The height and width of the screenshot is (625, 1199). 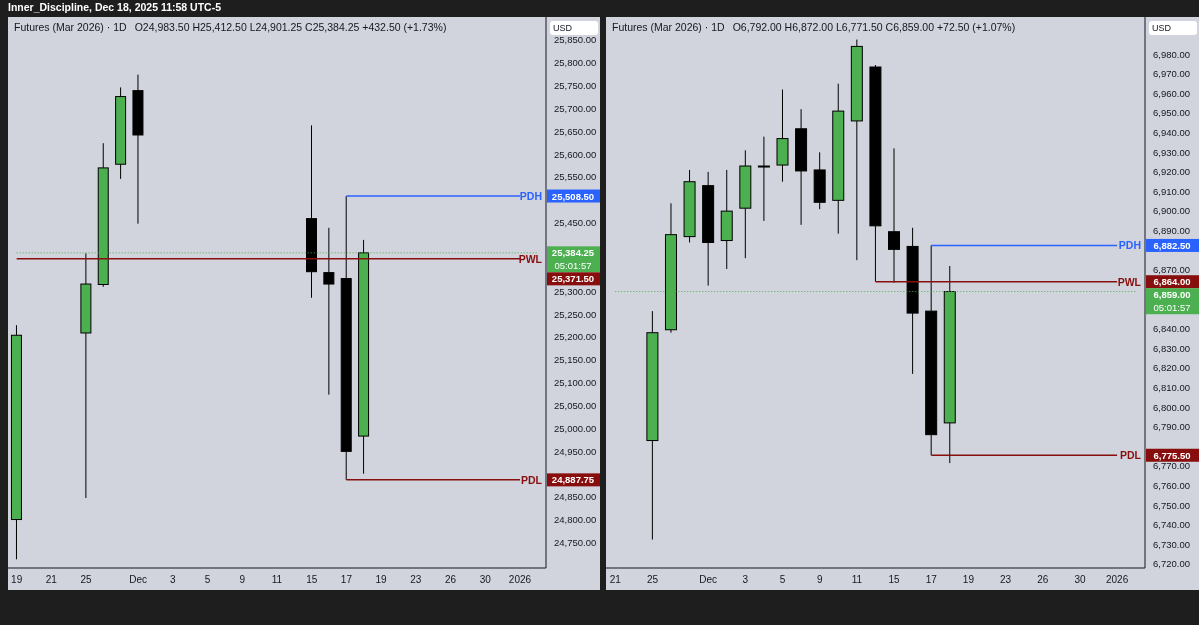 What do you see at coordinates (575, 428) in the screenshot?
I see `y-tick-label: 25,000.00` at bounding box center [575, 428].